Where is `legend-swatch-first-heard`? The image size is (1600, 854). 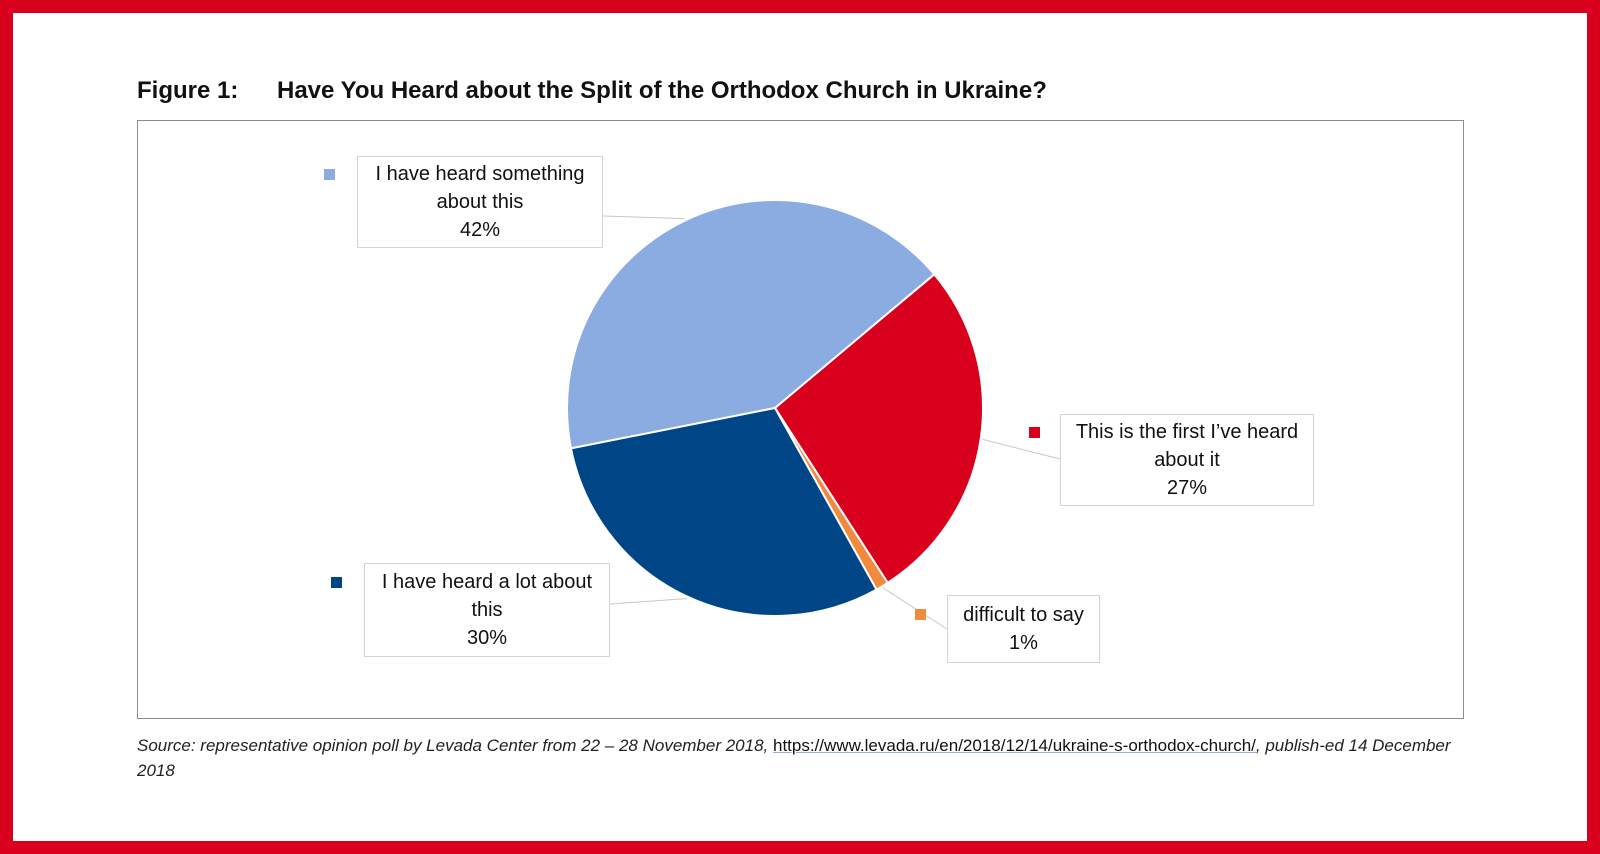 legend-swatch-first-heard is located at coordinates (1034, 432).